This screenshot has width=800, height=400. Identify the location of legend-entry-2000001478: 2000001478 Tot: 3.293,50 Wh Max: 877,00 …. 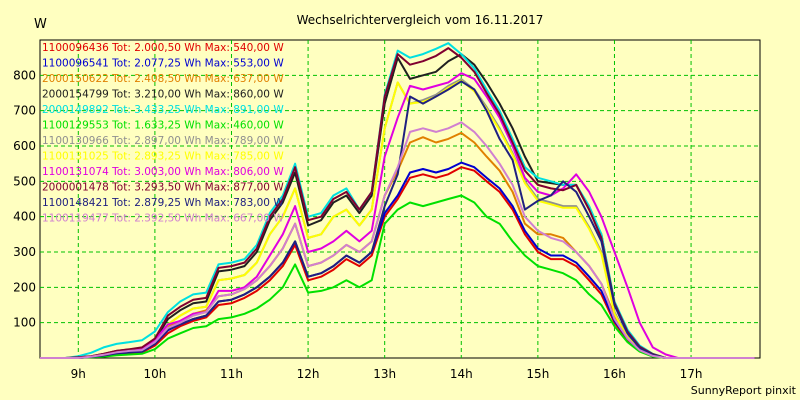
(163, 188).